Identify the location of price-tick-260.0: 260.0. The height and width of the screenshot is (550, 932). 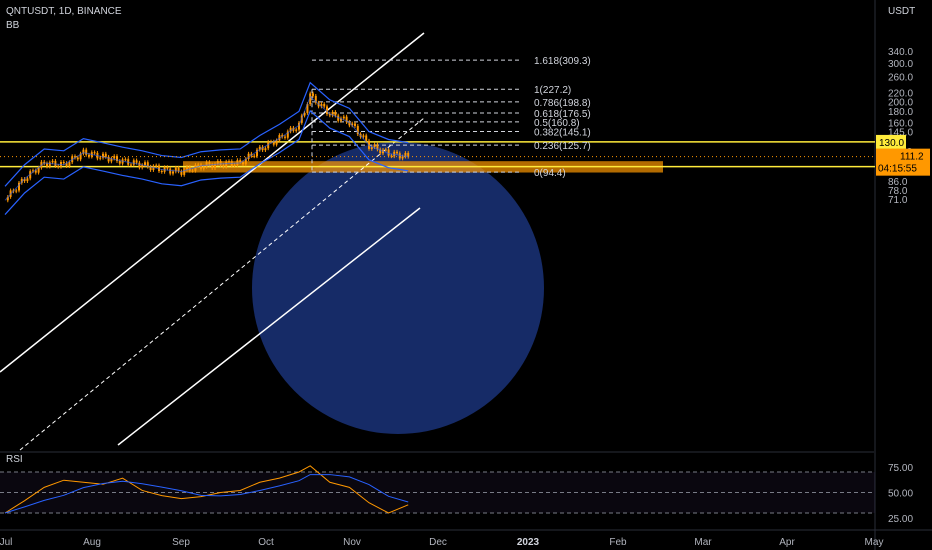
(900, 78).